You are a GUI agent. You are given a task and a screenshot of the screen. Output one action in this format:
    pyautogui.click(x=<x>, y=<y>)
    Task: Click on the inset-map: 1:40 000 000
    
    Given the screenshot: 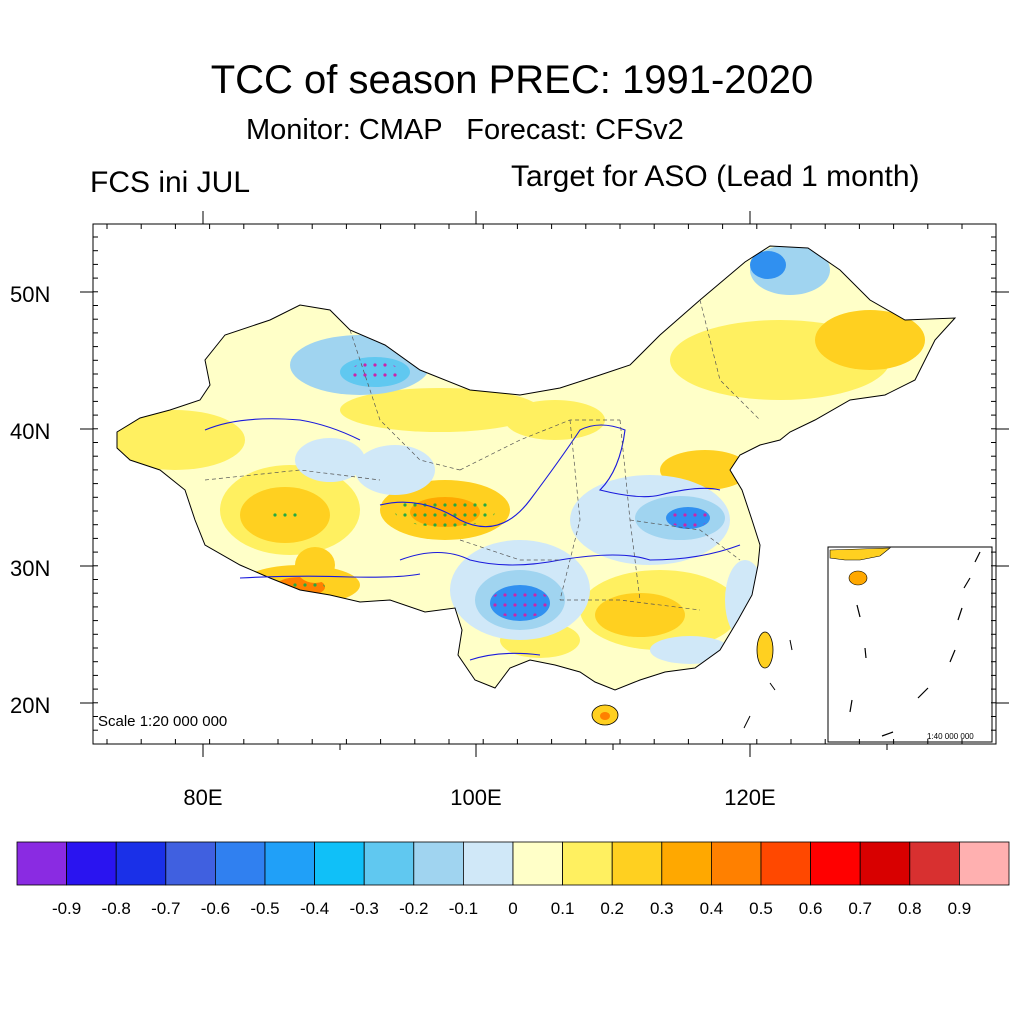 What is the action you would take?
    pyautogui.click(x=910, y=644)
    